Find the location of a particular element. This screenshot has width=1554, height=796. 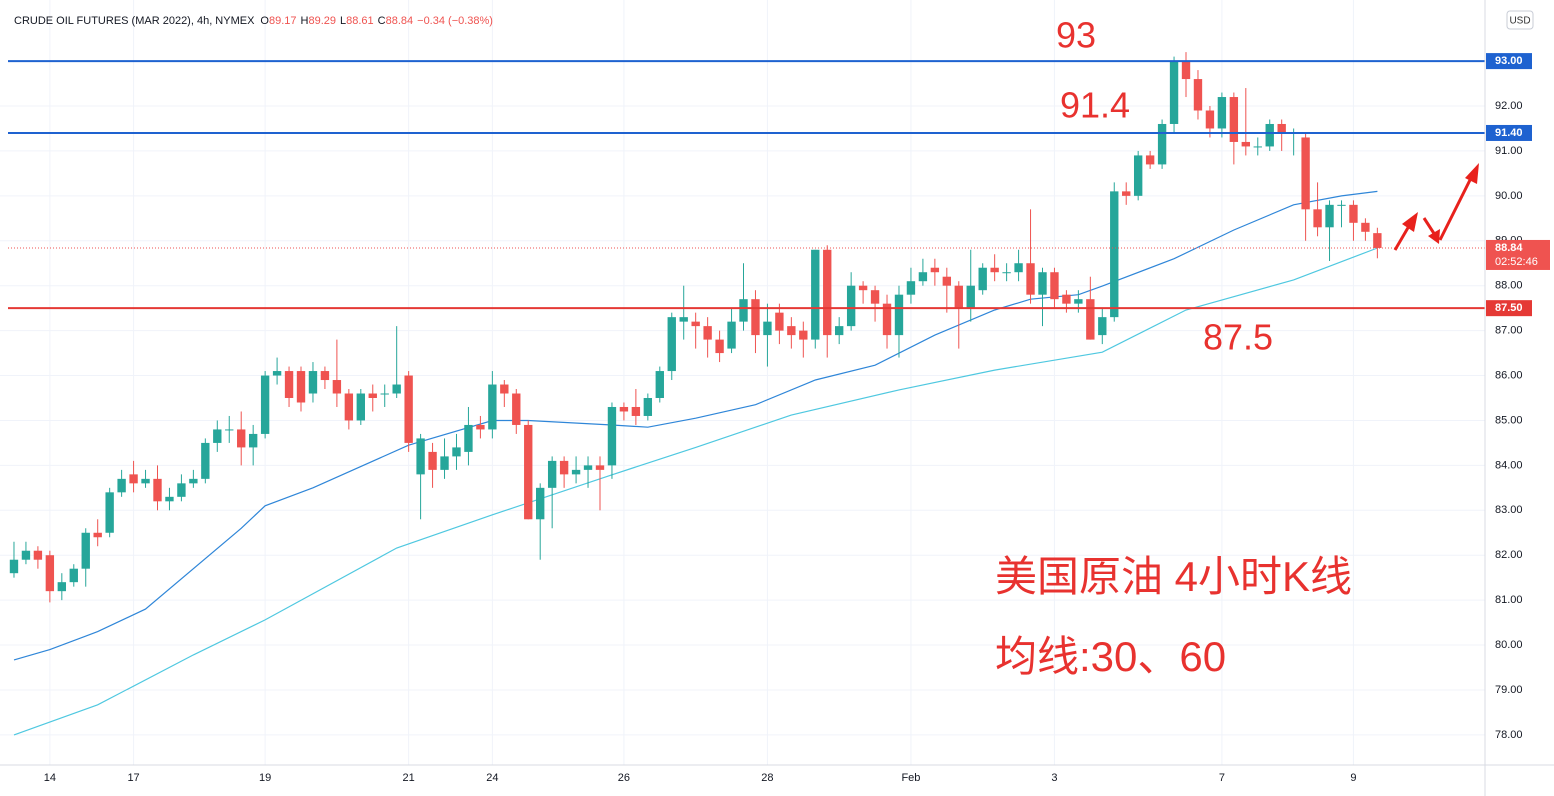

level-label: 87.50 is located at coordinates (1509, 308).